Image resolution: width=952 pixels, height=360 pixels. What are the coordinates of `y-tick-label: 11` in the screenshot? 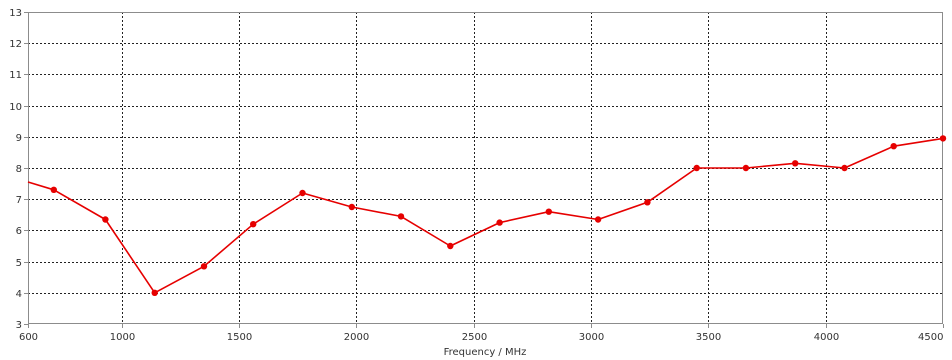 It's located at (15, 75).